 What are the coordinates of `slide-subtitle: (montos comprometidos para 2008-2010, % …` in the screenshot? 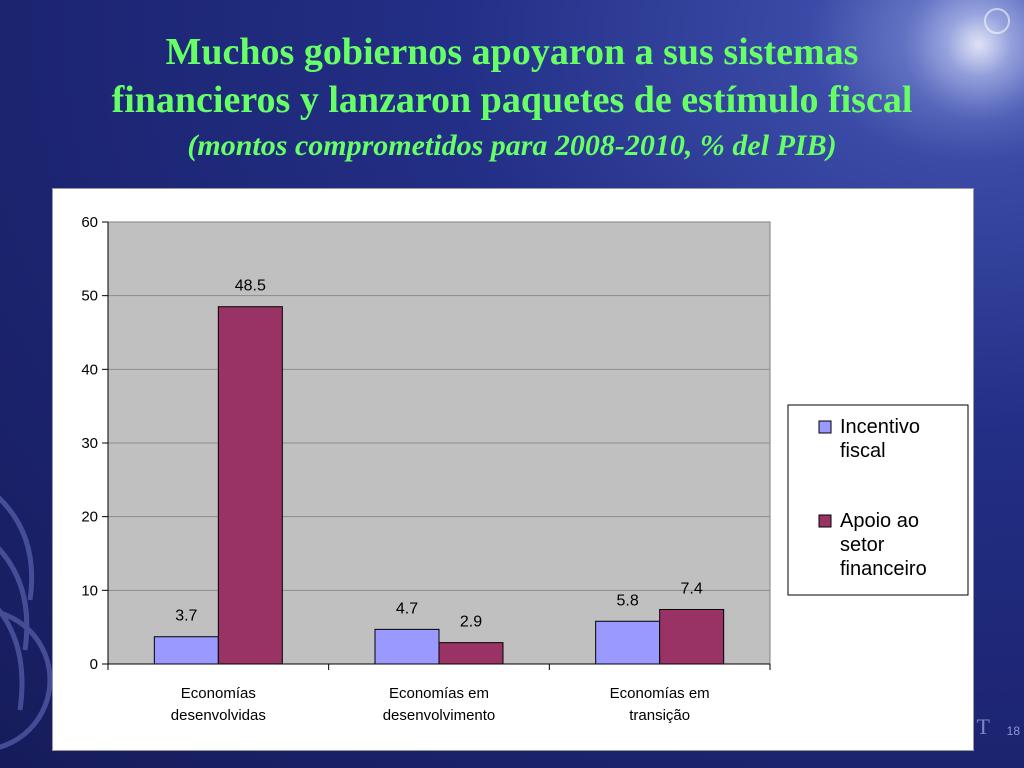 It's located at (512, 145).